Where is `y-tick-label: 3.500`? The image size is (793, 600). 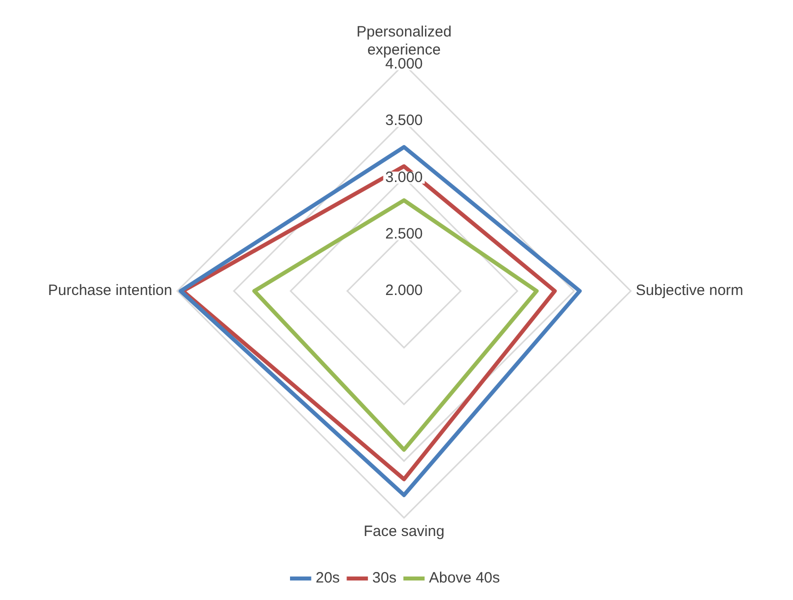 y-tick-label: 3.500 is located at coordinates (404, 121).